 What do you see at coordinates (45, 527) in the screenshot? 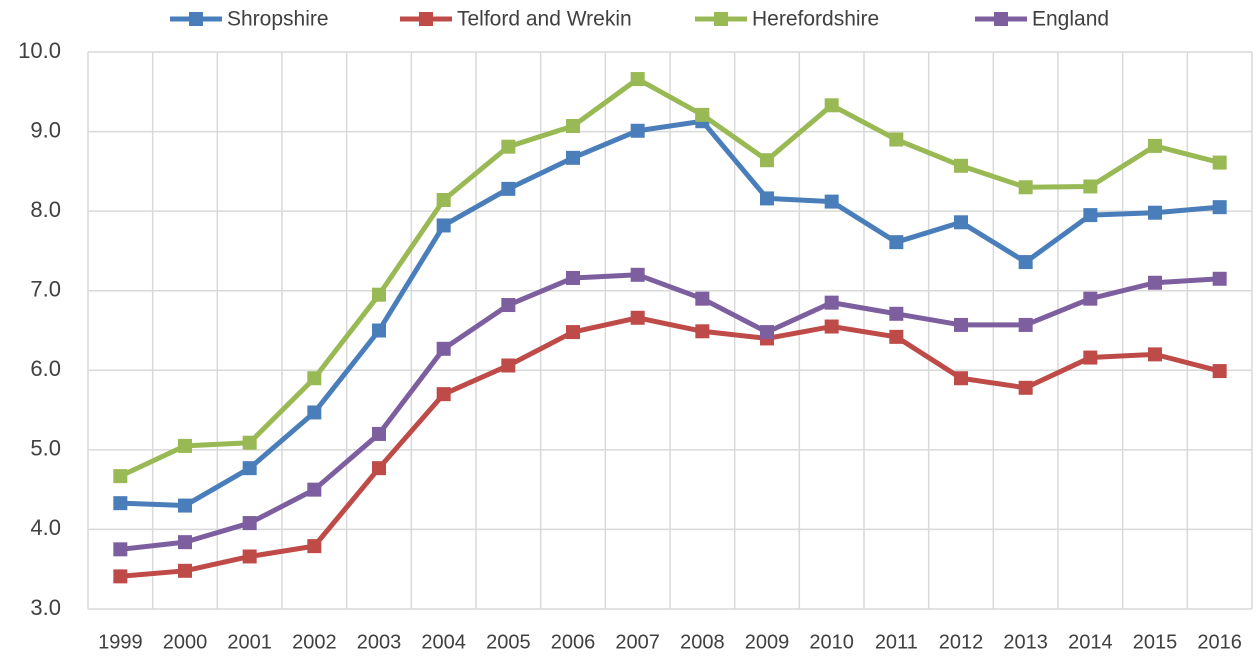
I see `y-tick-label: 4.0` at bounding box center [45, 527].